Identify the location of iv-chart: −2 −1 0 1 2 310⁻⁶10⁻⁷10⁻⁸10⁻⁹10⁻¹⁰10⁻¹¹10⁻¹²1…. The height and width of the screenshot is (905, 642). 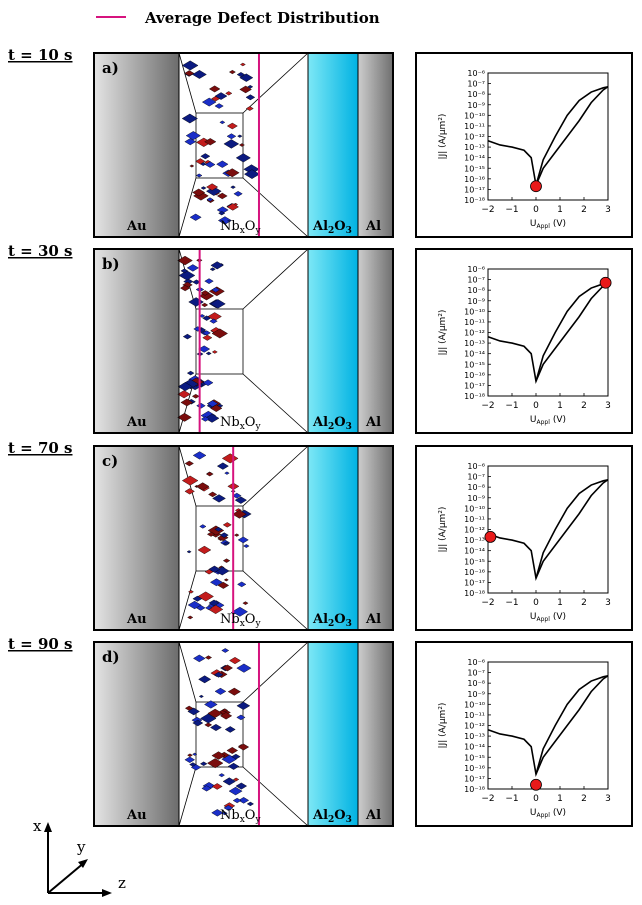
(524, 538).